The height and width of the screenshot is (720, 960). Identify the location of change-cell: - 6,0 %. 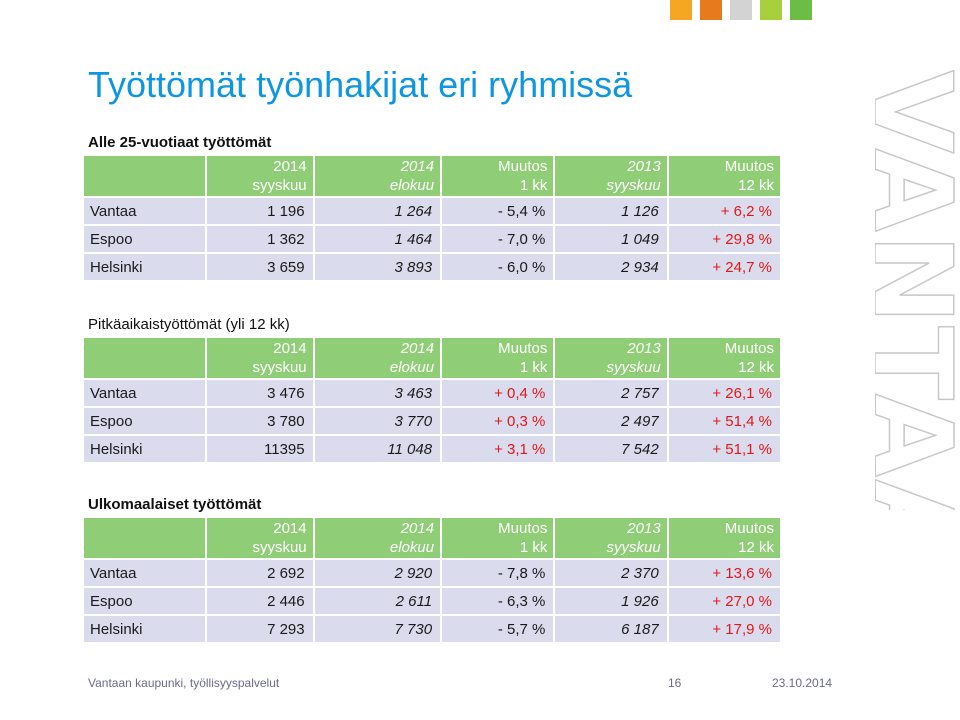
(498, 267).